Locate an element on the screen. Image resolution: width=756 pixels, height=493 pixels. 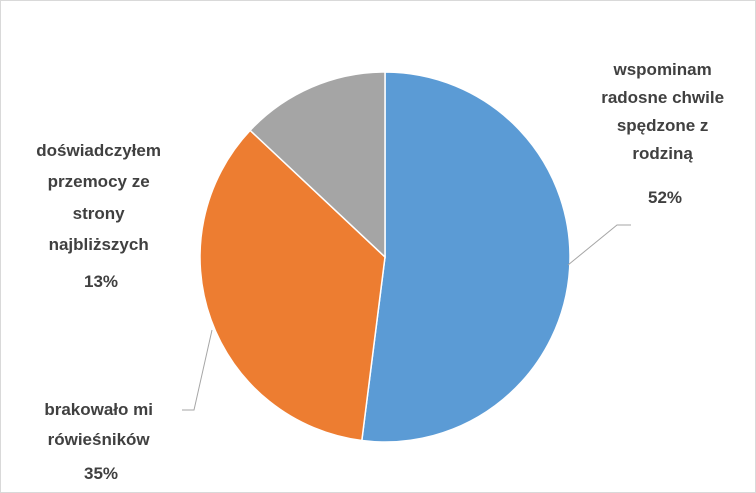
data-label-line: rodziną is located at coordinates (662, 153).